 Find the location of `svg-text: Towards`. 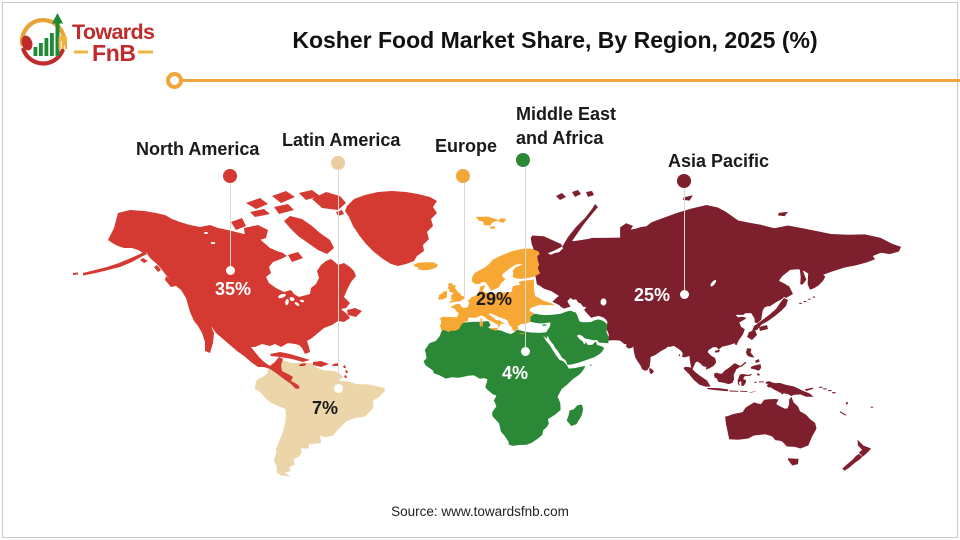

svg-text: Towards is located at coordinates (113, 32).